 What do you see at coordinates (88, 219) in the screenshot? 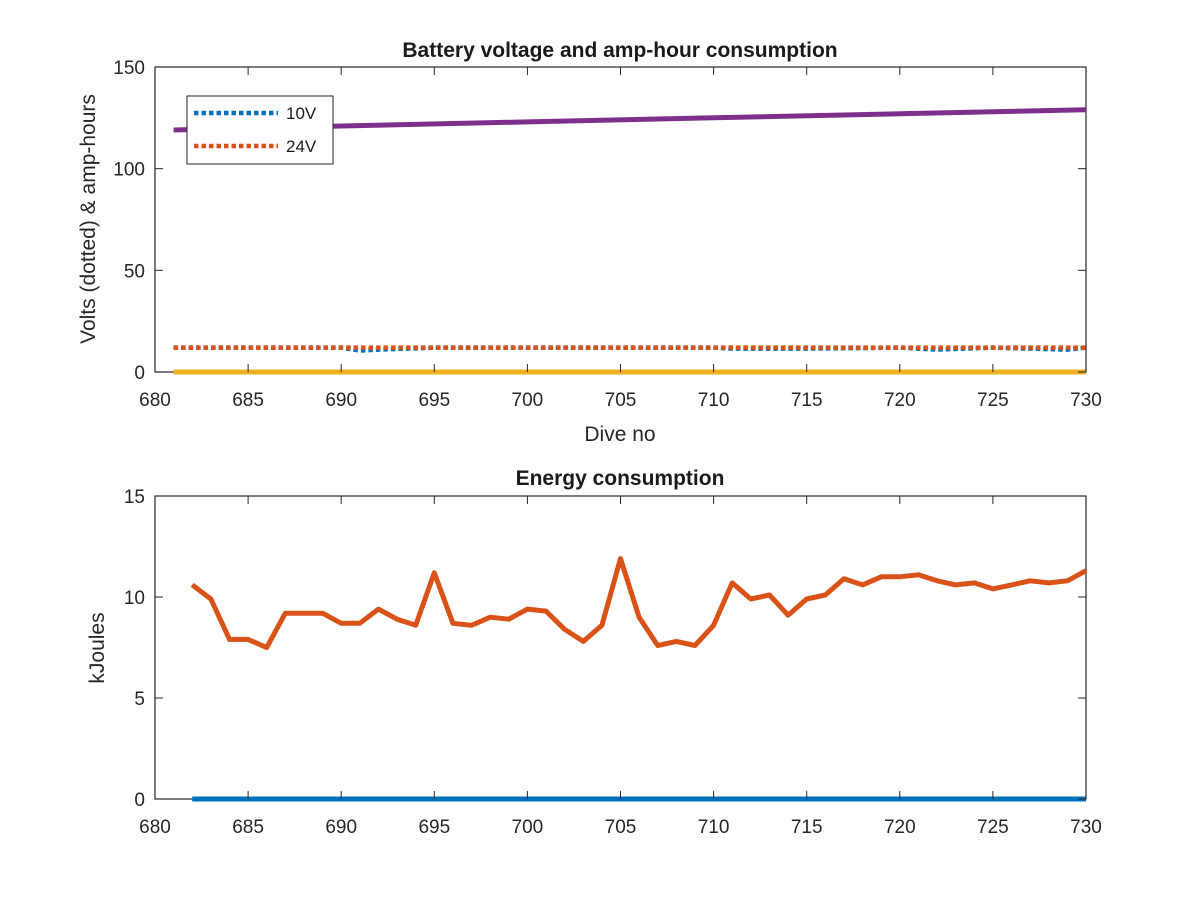
I see `top-y-axis-label: Volts (dotted) & amp-hours` at bounding box center [88, 219].